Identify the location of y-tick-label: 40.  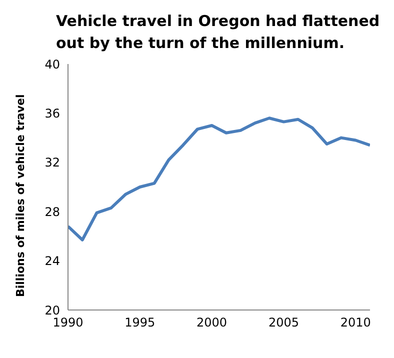
(52, 64).